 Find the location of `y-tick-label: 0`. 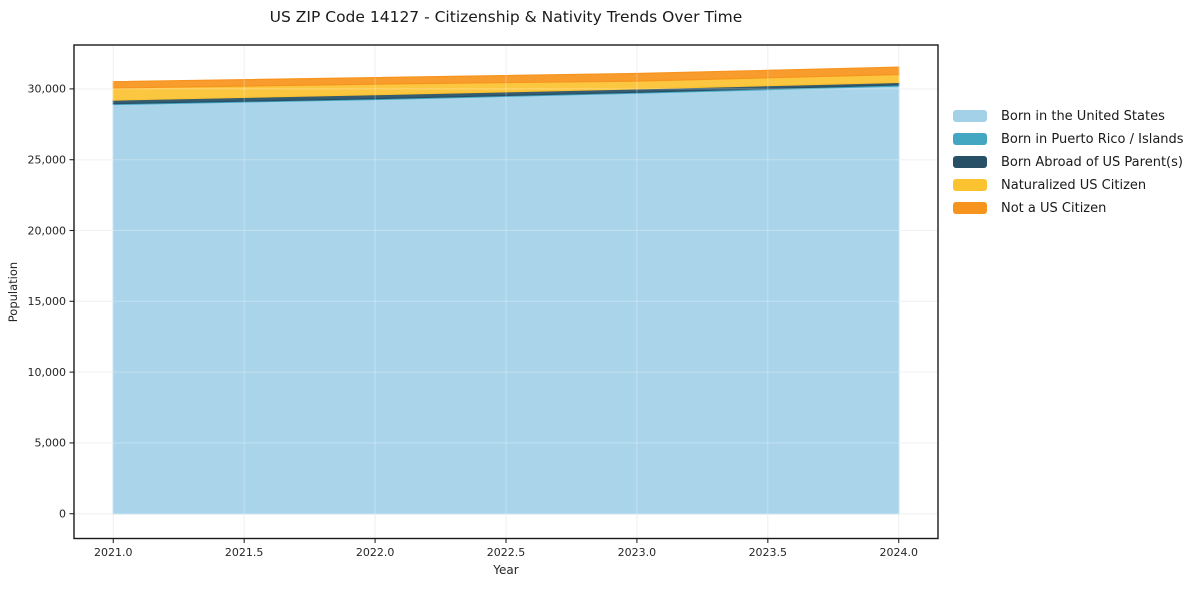

y-tick-label: 0 is located at coordinates (62, 514).